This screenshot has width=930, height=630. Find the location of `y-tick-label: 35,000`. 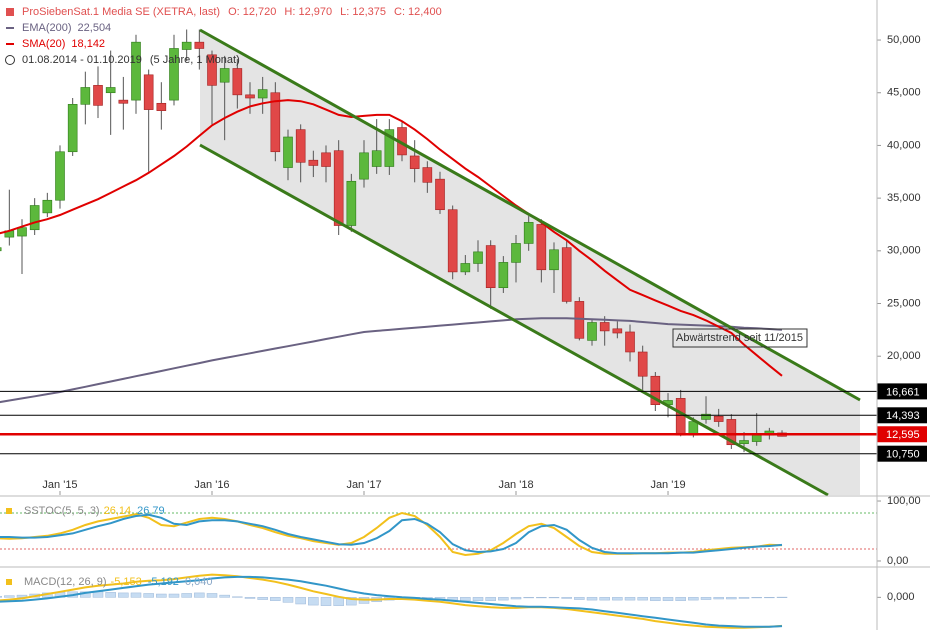

y-tick-label: 35,000 is located at coordinates (904, 198).